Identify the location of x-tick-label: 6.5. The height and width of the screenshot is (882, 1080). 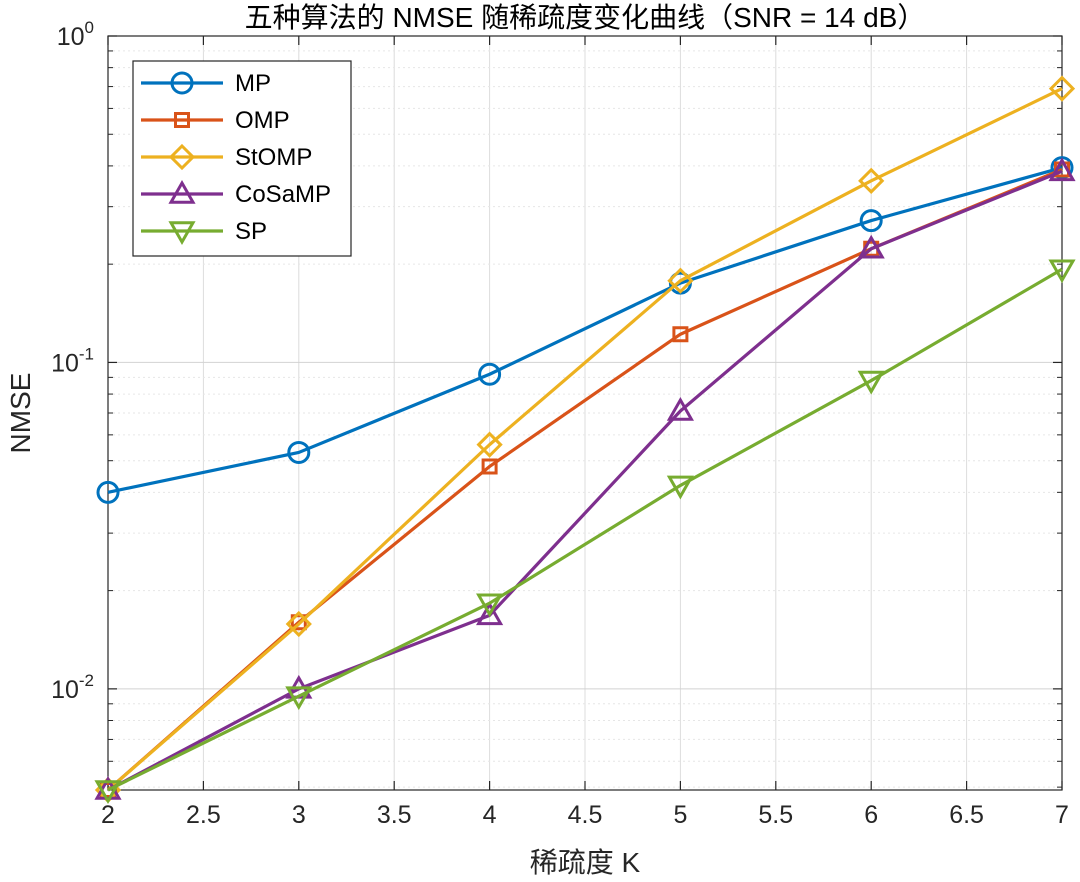
(966, 815).